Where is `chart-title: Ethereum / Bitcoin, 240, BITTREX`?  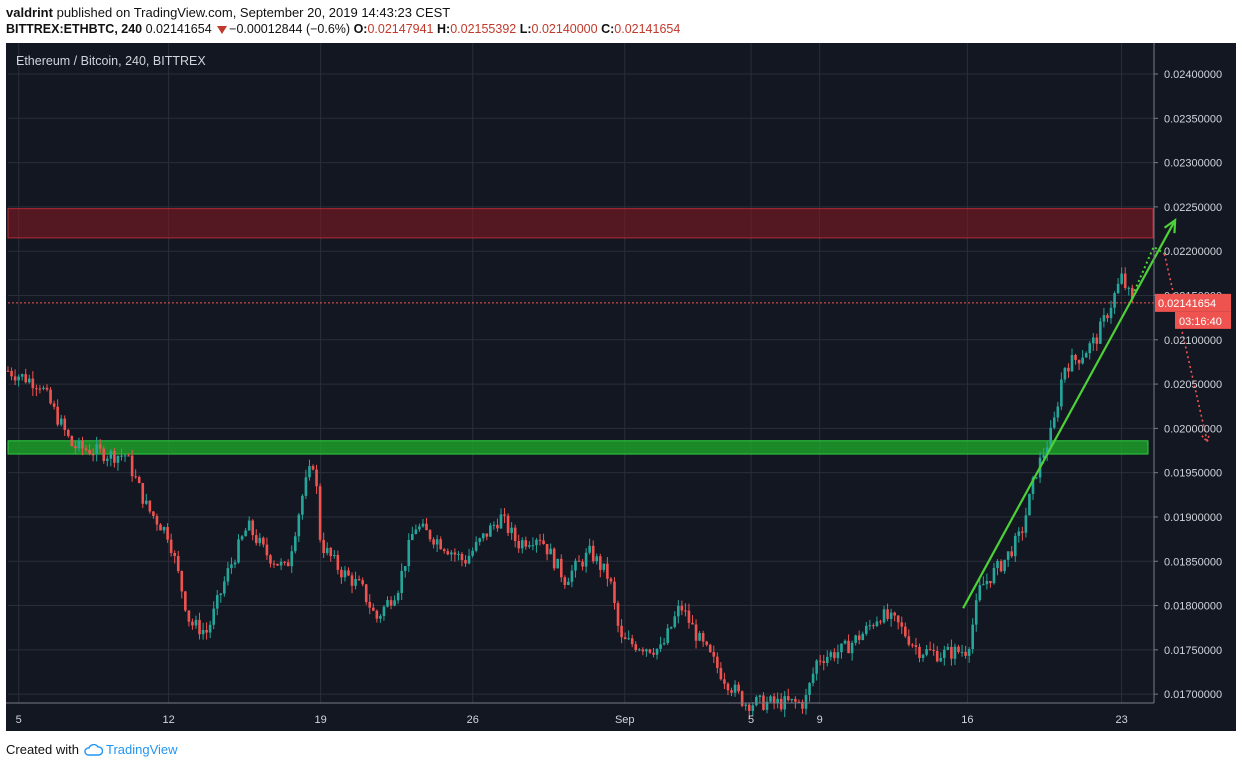
chart-title: Ethereum / Bitcoin, 240, BITTREX is located at coordinates (111, 61).